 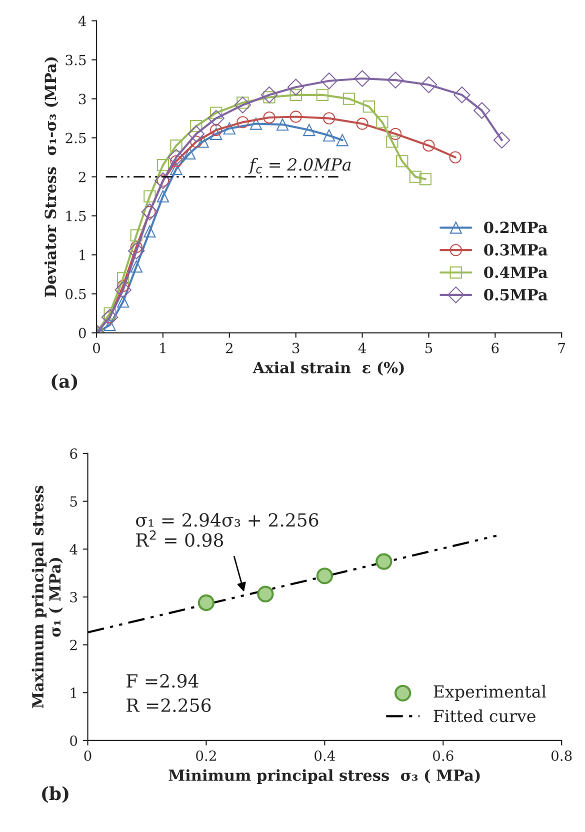 What do you see at coordinates (485, 715) in the screenshot?
I see `legend-label: Fitted curve` at bounding box center [485, 715].